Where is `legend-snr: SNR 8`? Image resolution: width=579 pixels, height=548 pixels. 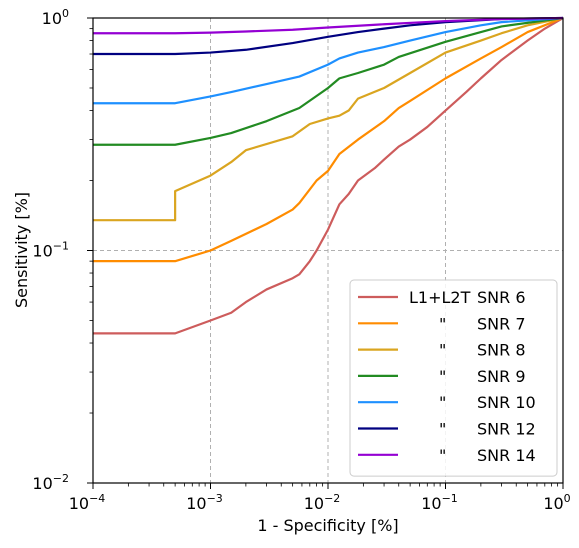
legend-snr: SNR 8 is located at coordinates (501, 350).